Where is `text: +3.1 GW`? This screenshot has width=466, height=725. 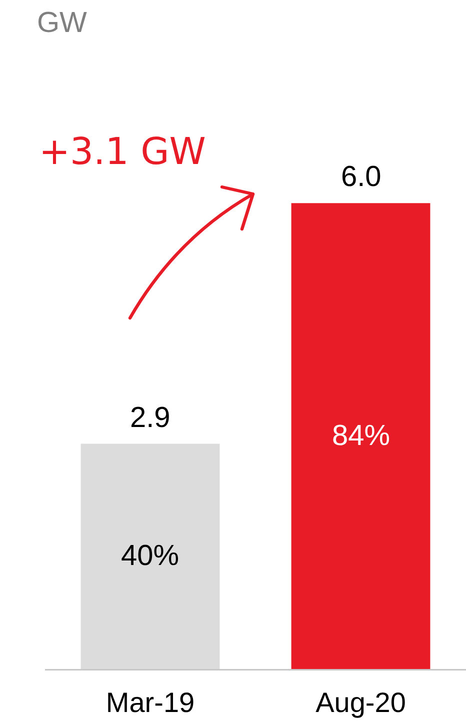
text: +3.1 GW is located at coordinates (122, 151).